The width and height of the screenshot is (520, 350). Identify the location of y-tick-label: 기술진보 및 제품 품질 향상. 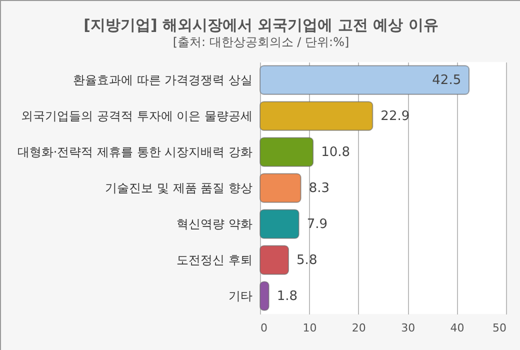
(178, 188).